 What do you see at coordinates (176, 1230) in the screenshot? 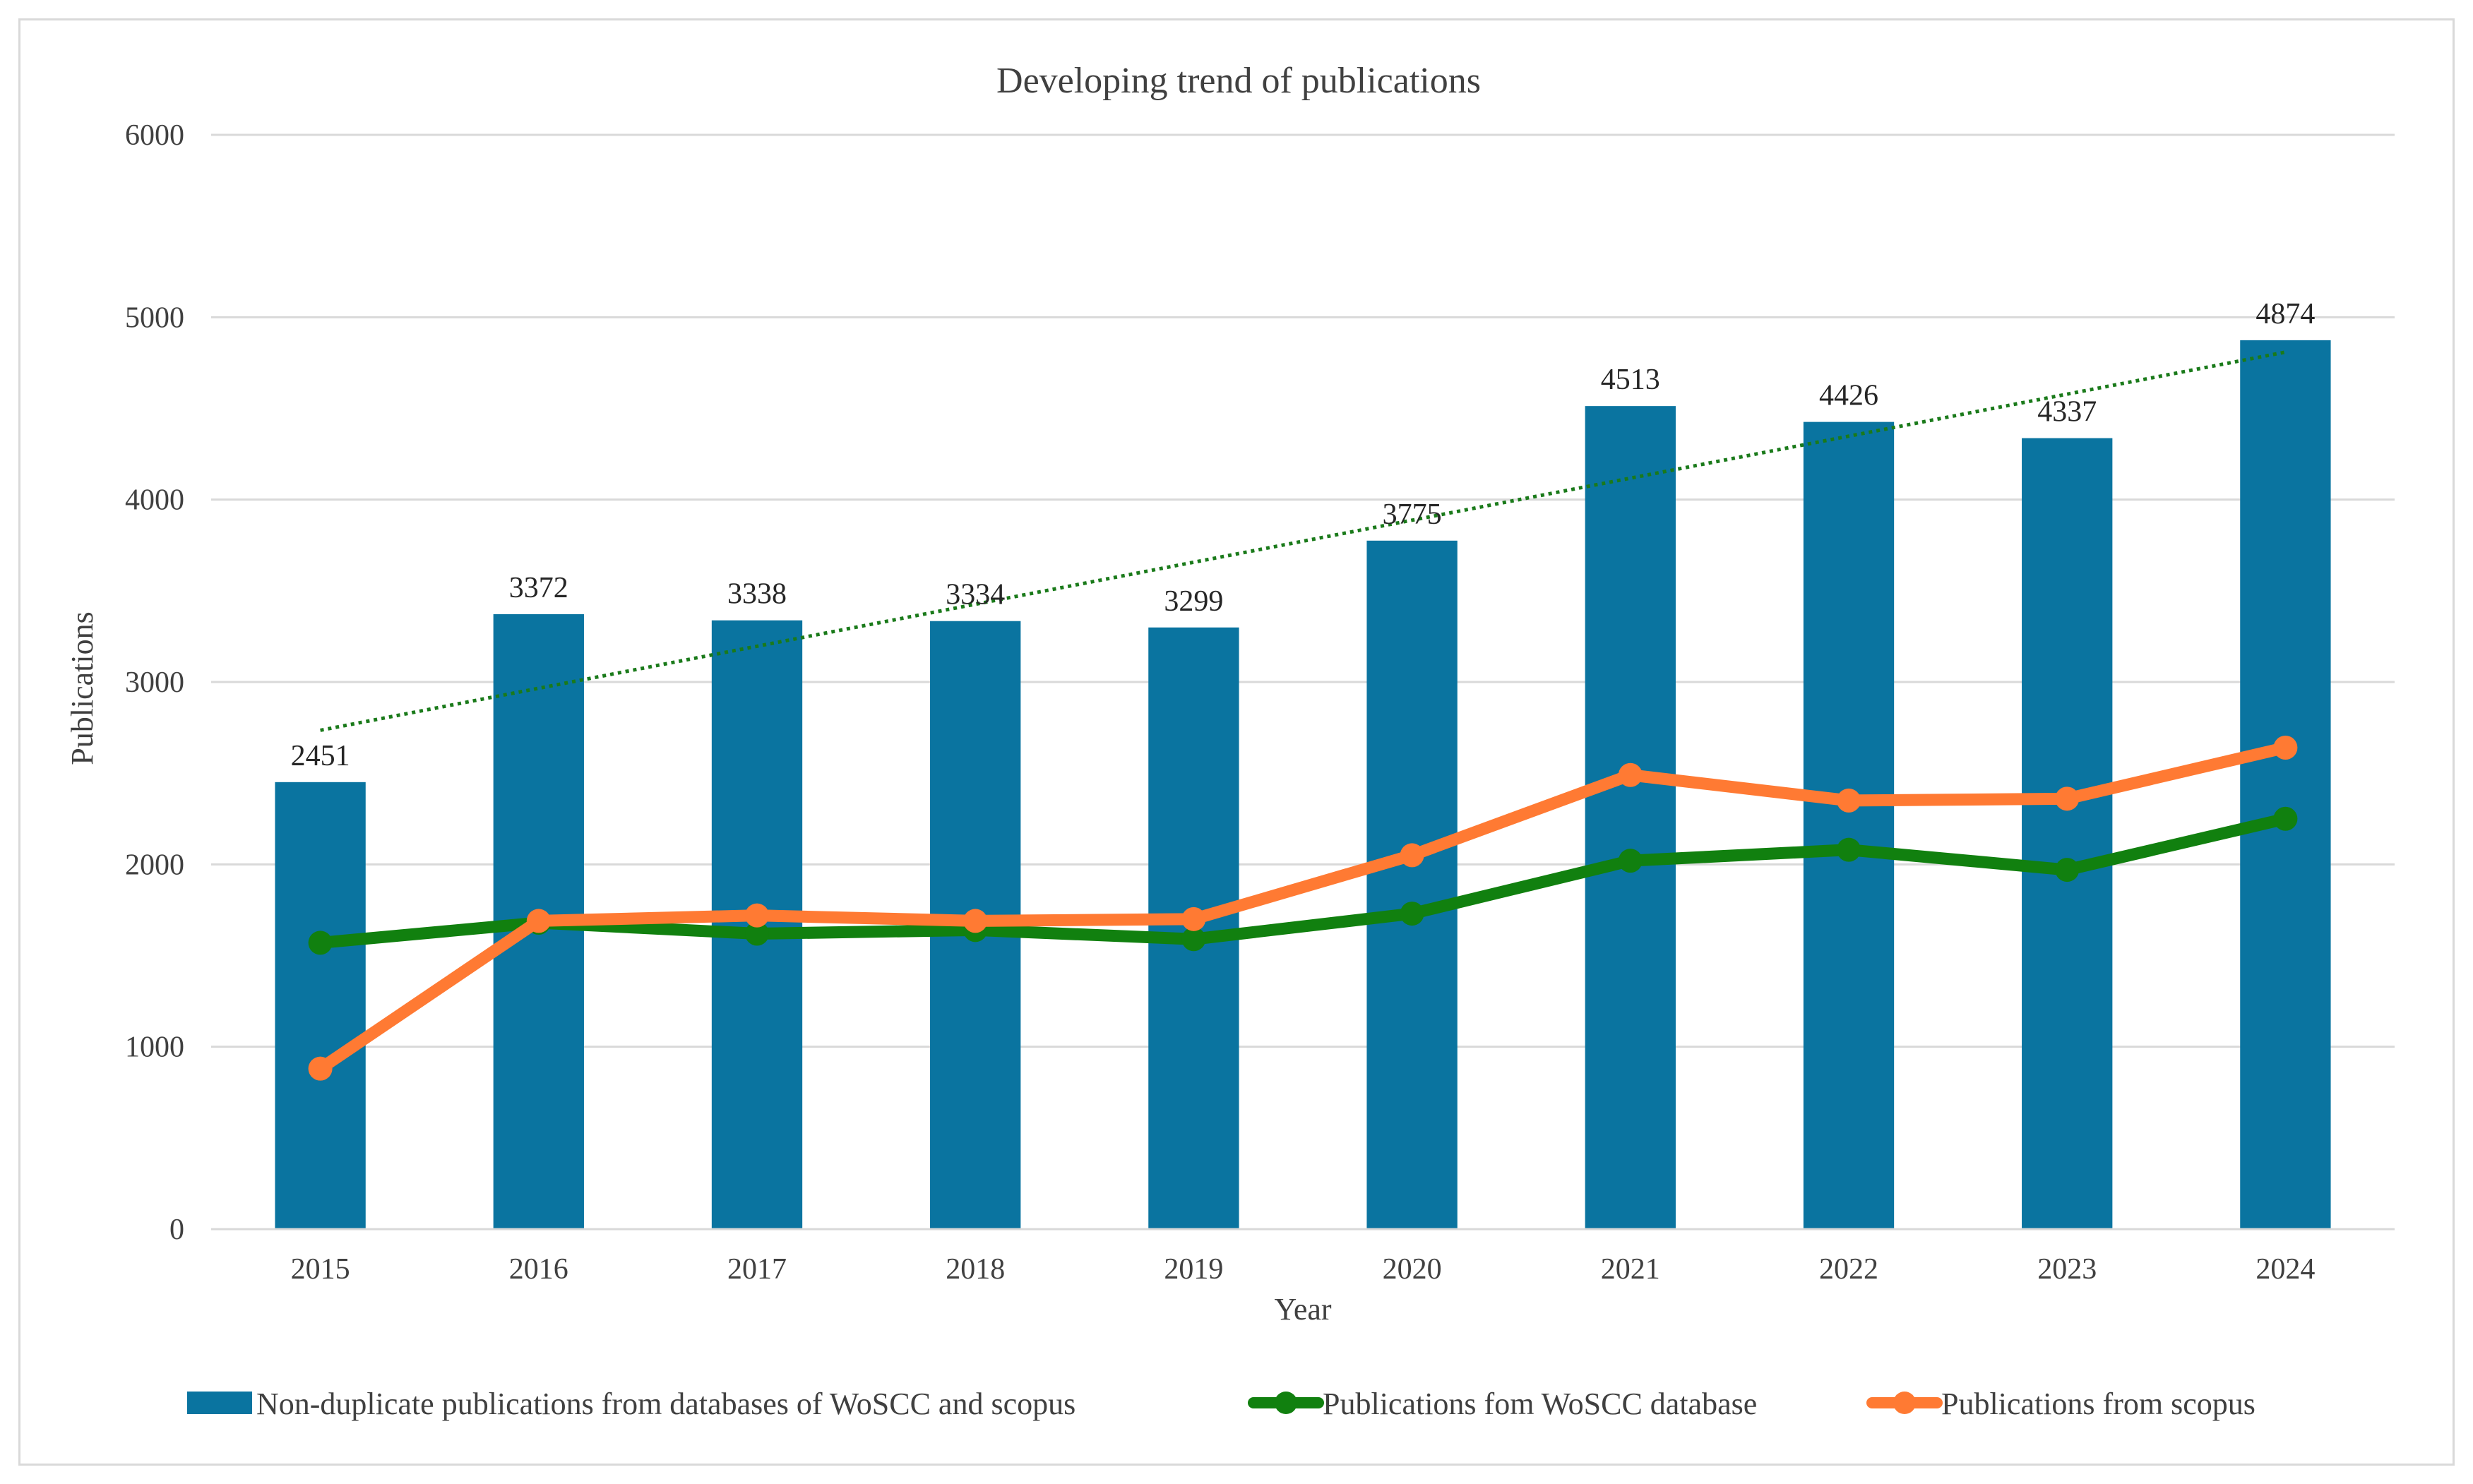
I see `y-tick-label: 0` at bounding box center [176, 1230].